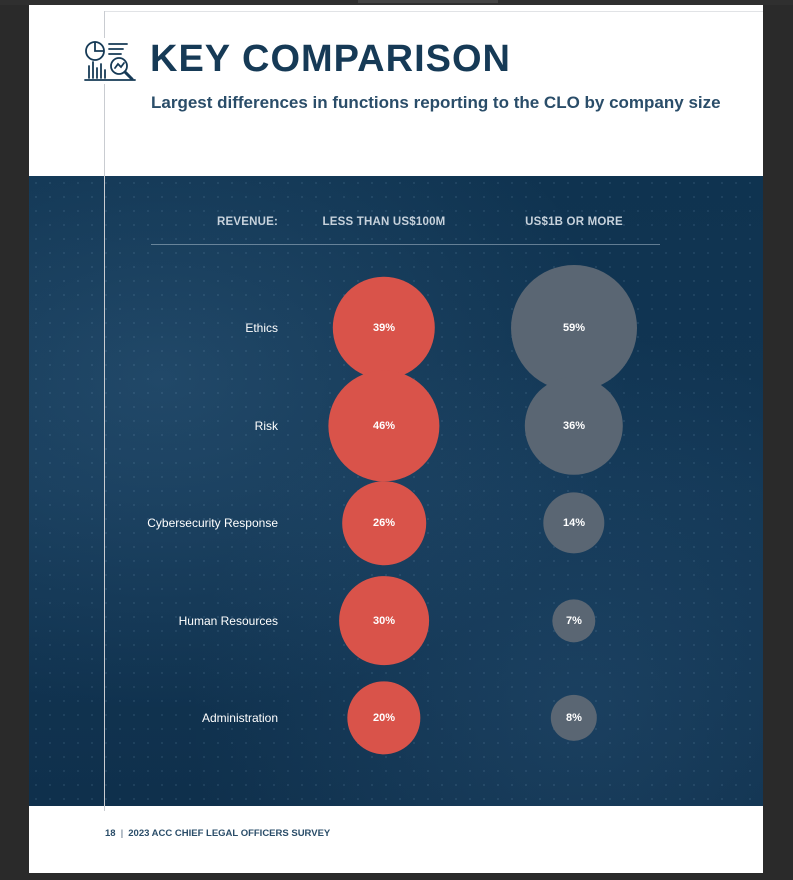 This screenshot has width=793, height=880. I want to click on legend-small-company: LESS THAN US$100M, so click(384, 222).